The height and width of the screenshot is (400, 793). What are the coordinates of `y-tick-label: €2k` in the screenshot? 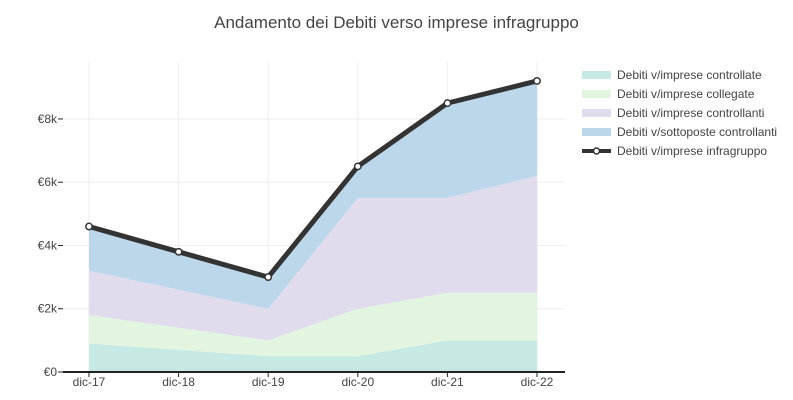 It's located at (48, 309).